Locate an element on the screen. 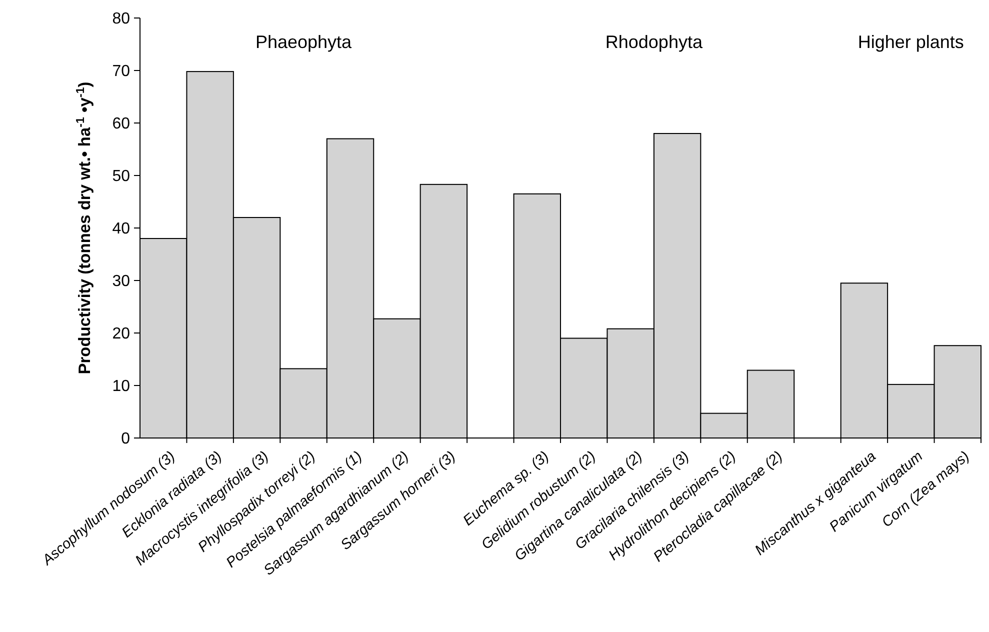 The width and height of the screenshot is (989, 632). y-tick-label: 80 is located at coordinates (121, 19).